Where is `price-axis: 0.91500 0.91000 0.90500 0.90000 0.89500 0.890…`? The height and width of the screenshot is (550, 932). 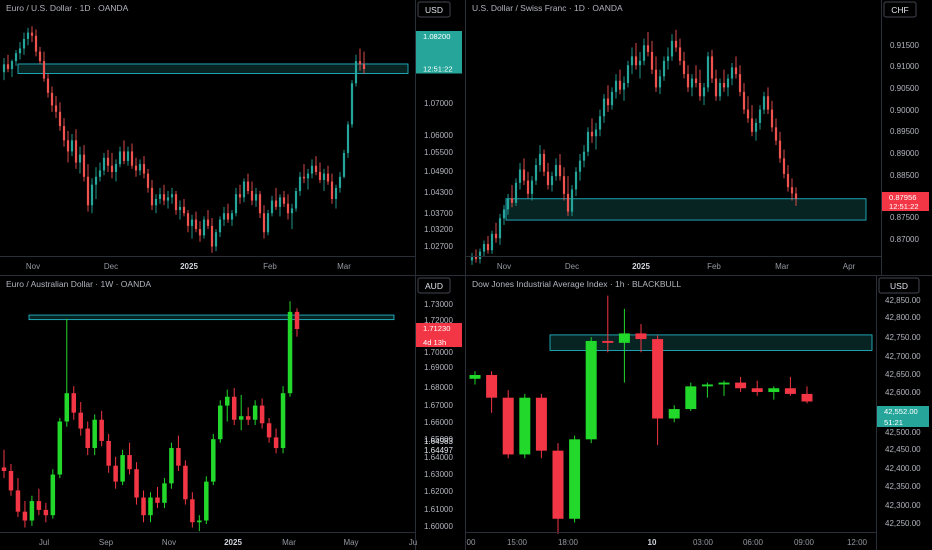 price-axis: 0.91500 0.91000 0.90500 0.90000 0.89500 0.890… is located at coordinates (900, 137).